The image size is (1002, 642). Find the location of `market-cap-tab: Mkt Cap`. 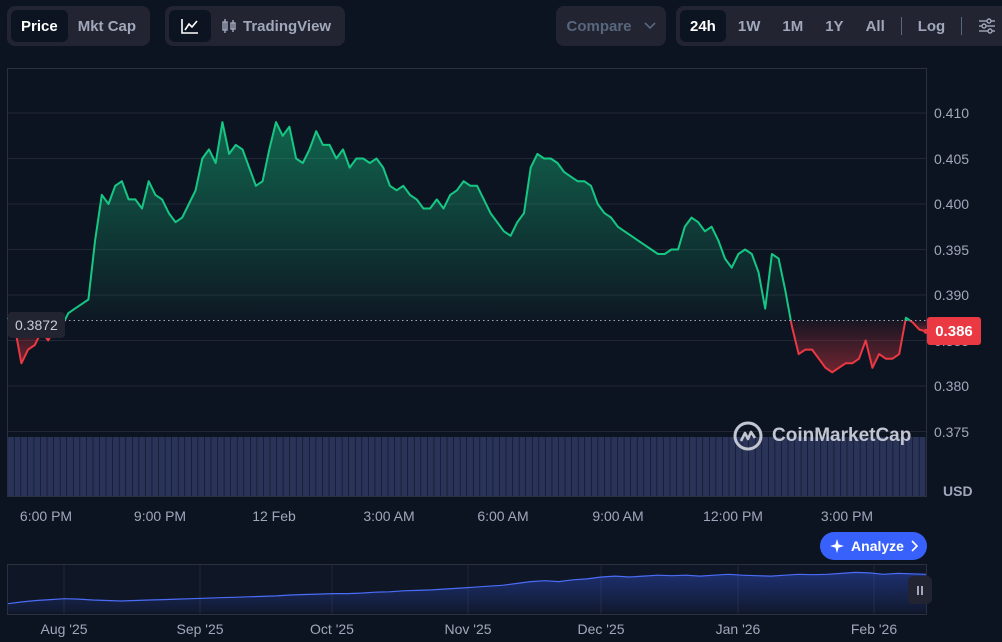

market-cap-tab: Mkt Cap is located at coordinates (107, 26).